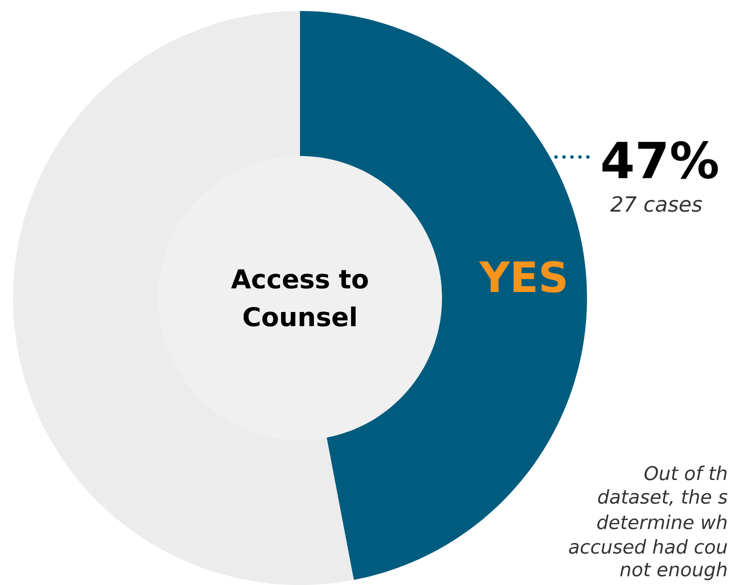  What do you see at coordinates (522, 276) in the screenshot?
I see `slice-label: YES` at bounding box center [522, 276].